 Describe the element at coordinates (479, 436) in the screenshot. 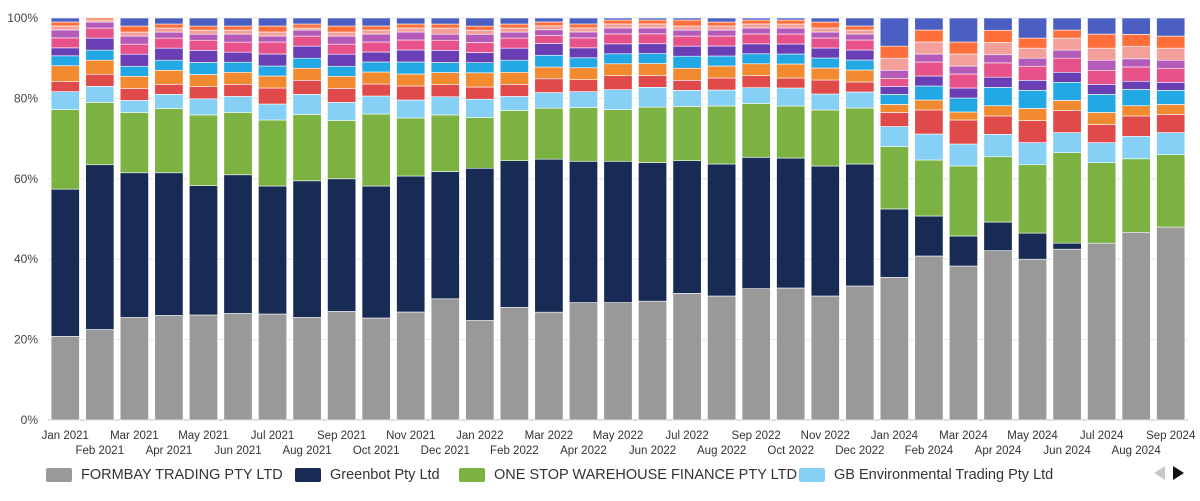

I see `x-tick-label: Jan 2022` at that location.